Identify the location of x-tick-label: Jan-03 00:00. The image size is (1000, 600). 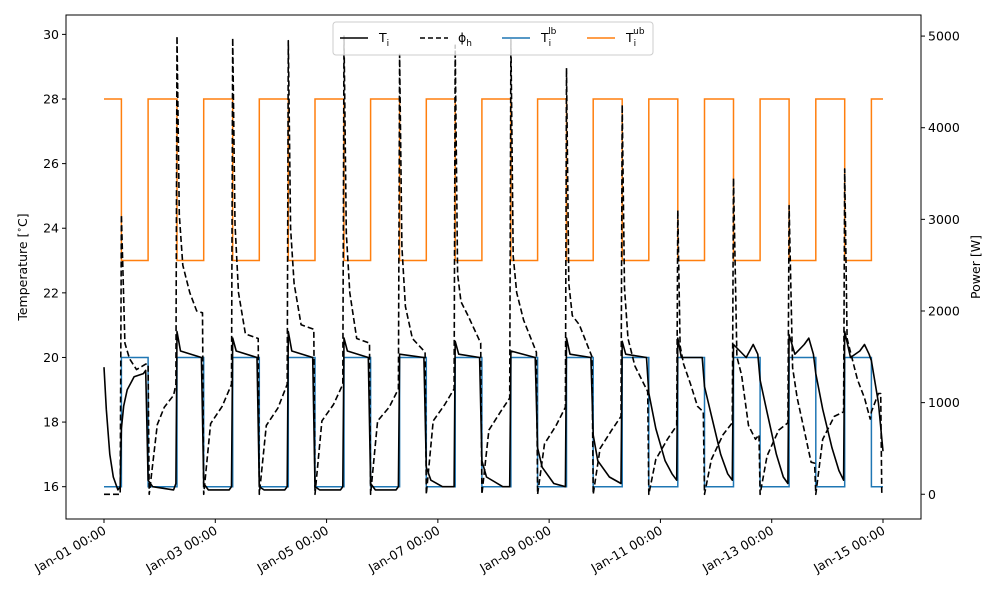
(180, 549).